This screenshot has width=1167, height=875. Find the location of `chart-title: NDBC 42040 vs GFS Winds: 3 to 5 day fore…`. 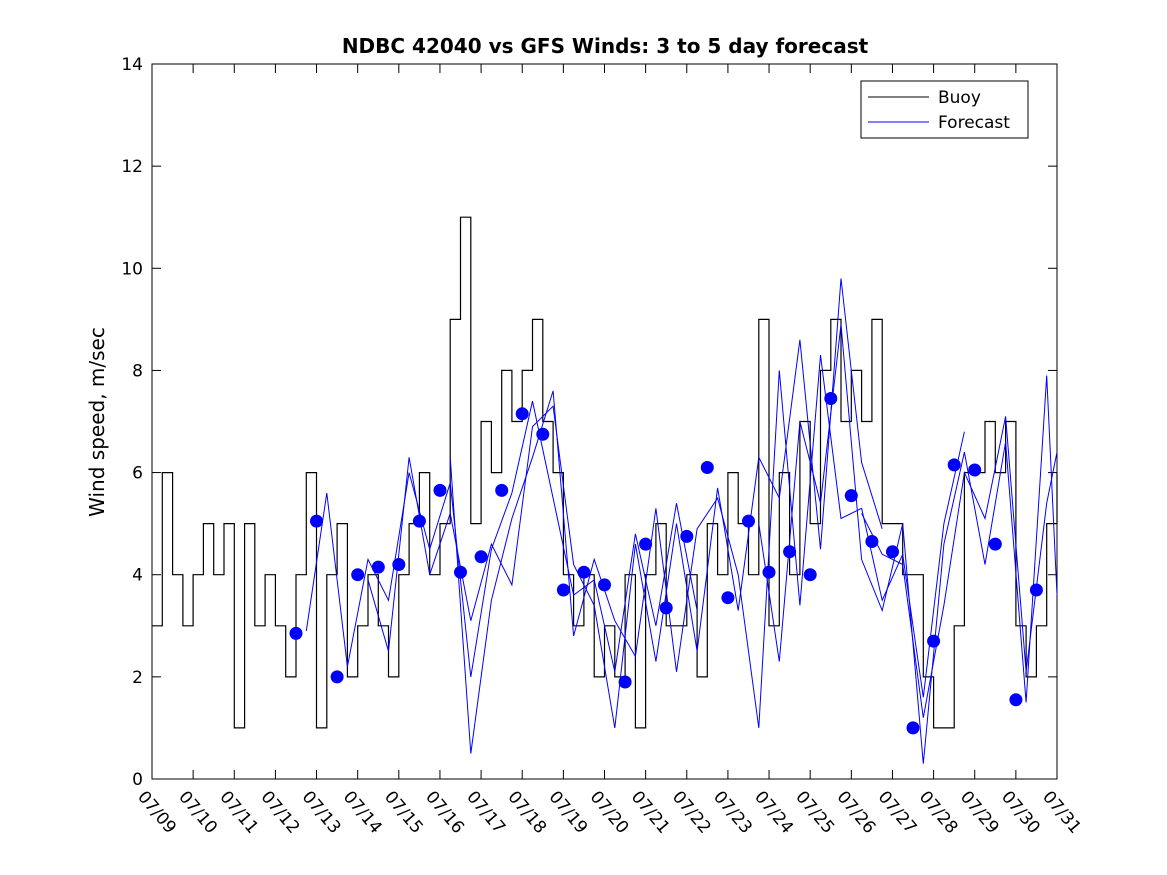

chart-title: NDBC 42040 vs GFS Winds: 3 to 5 day fore… is located at coordinates (605, 46).